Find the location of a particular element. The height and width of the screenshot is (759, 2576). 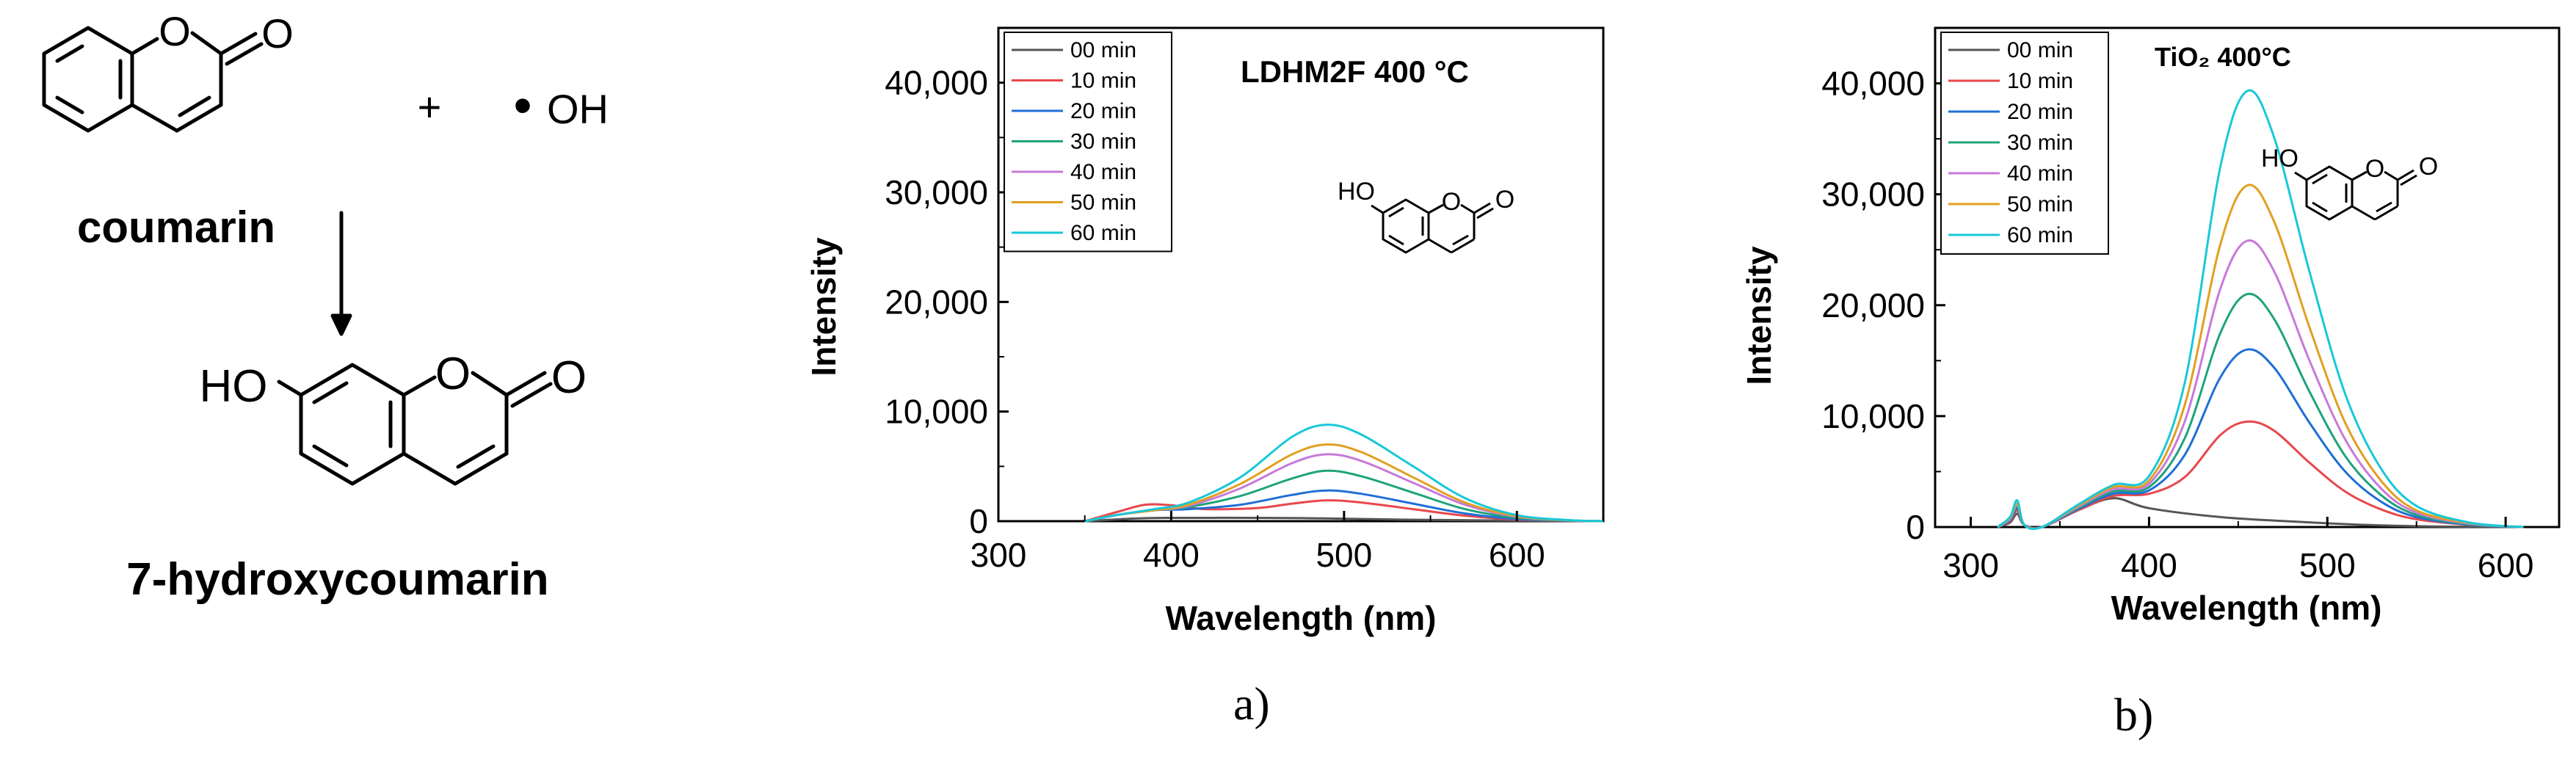

chart-title: TiO₂ 400°C is located at coordinates (2223, 57).